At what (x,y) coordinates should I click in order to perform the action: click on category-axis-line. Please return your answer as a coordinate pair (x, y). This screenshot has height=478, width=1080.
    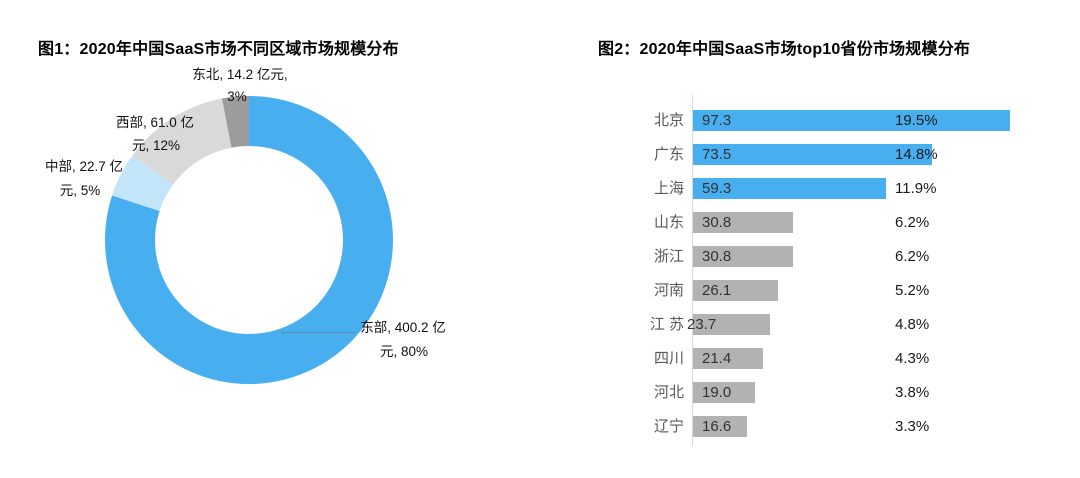
    Looking at the image, I should click on (692, 270).